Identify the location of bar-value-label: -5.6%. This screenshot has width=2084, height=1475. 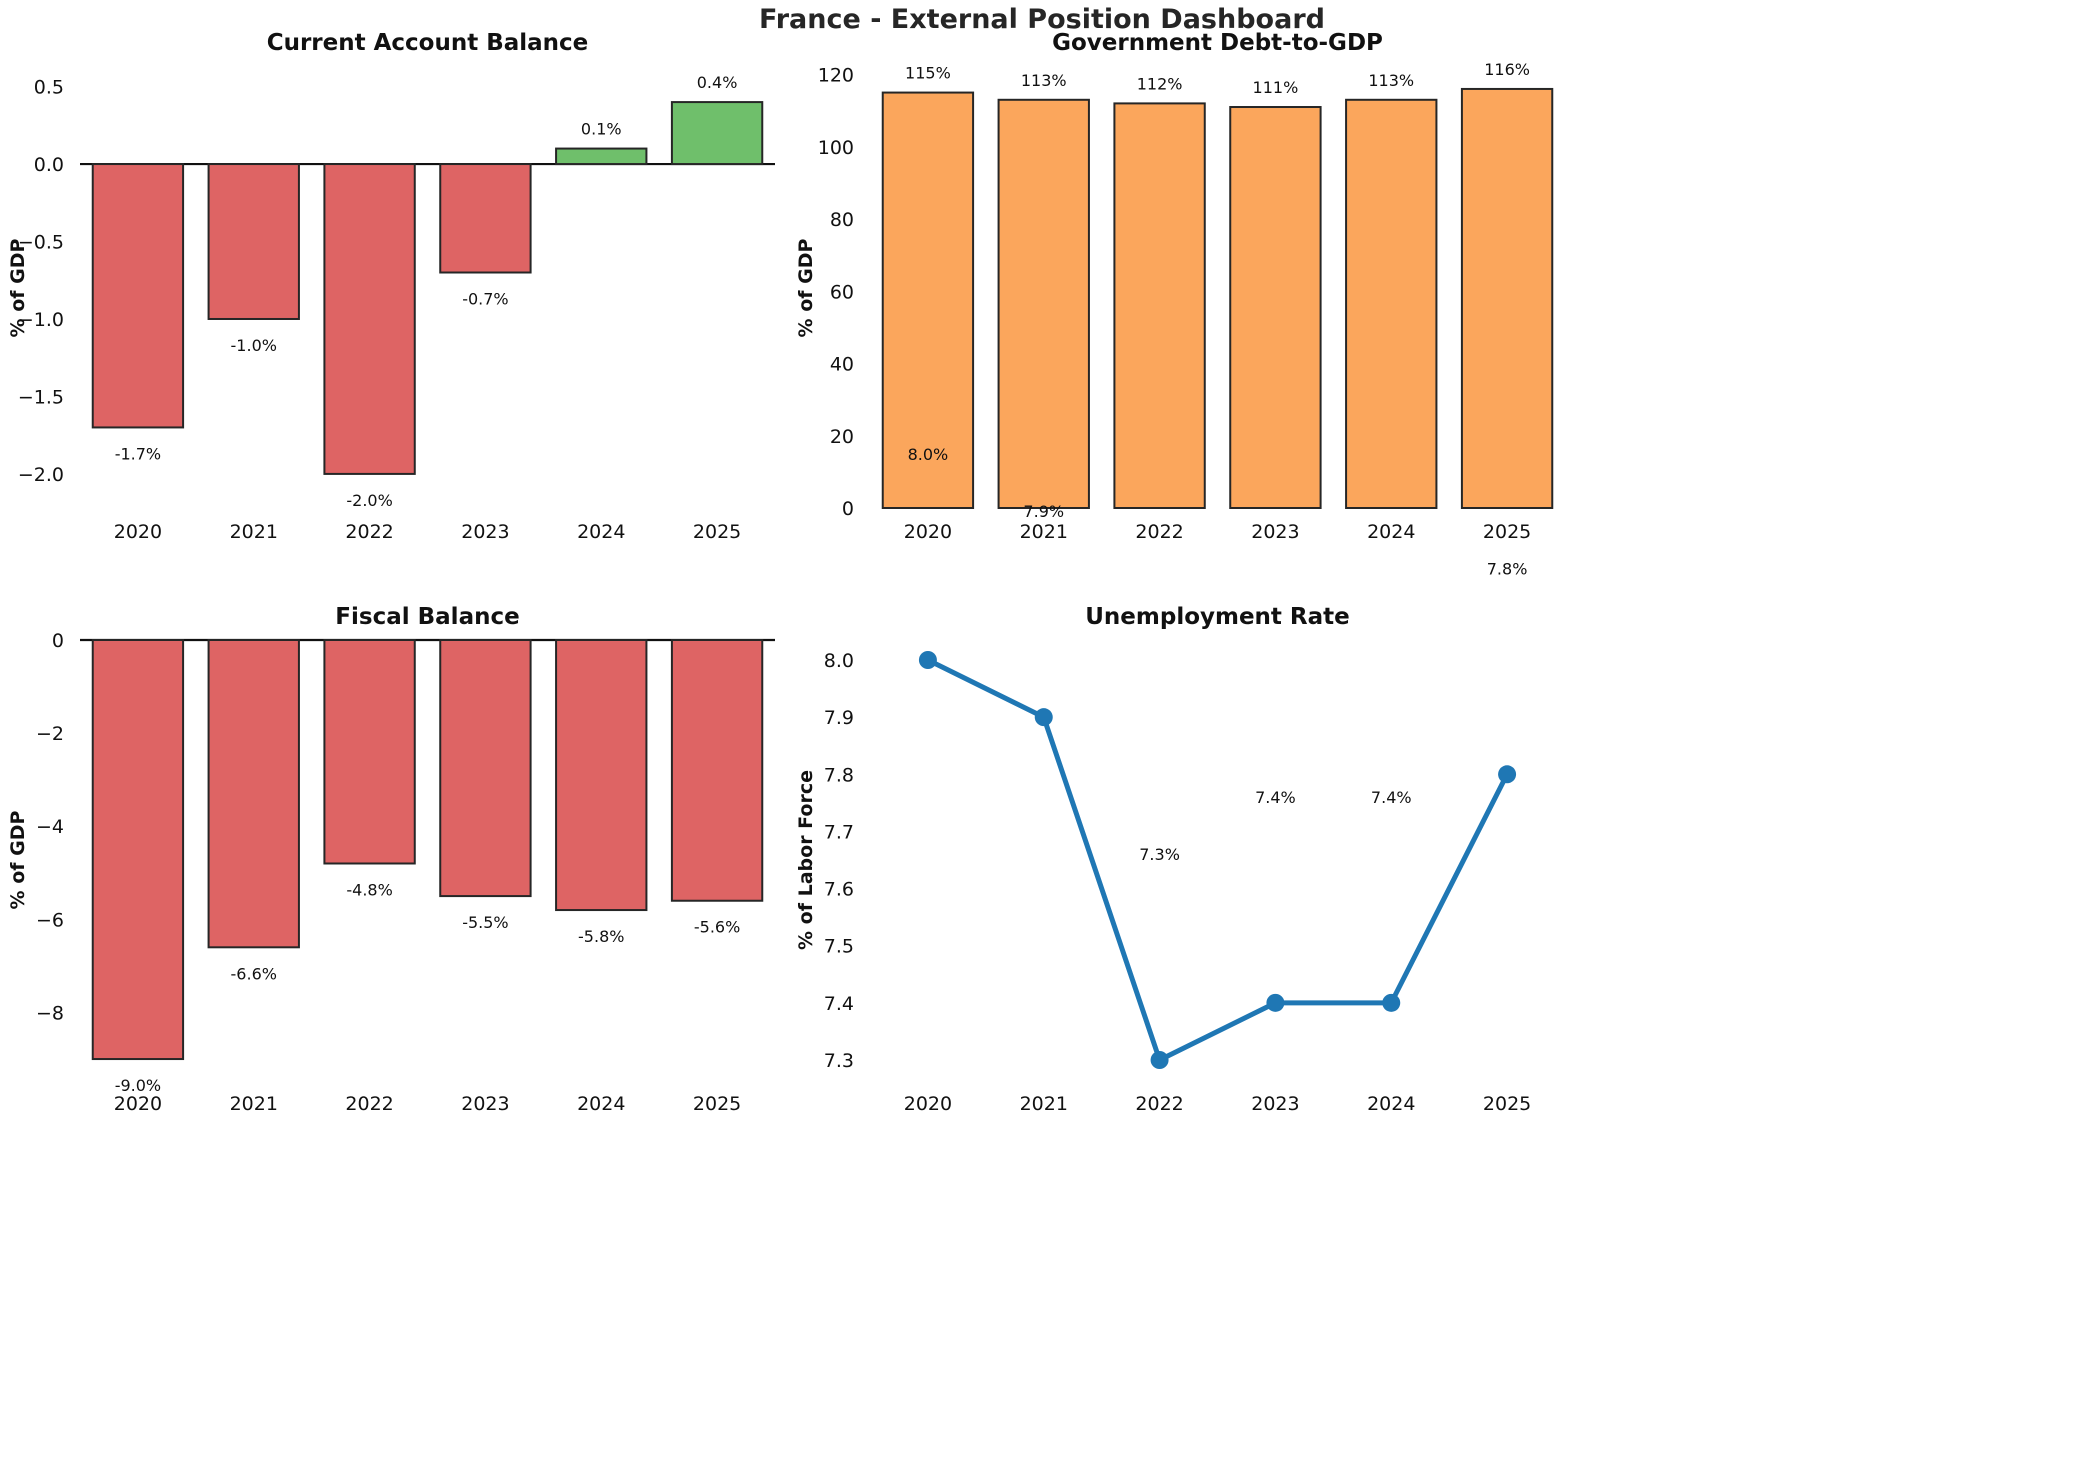
(717, 927).